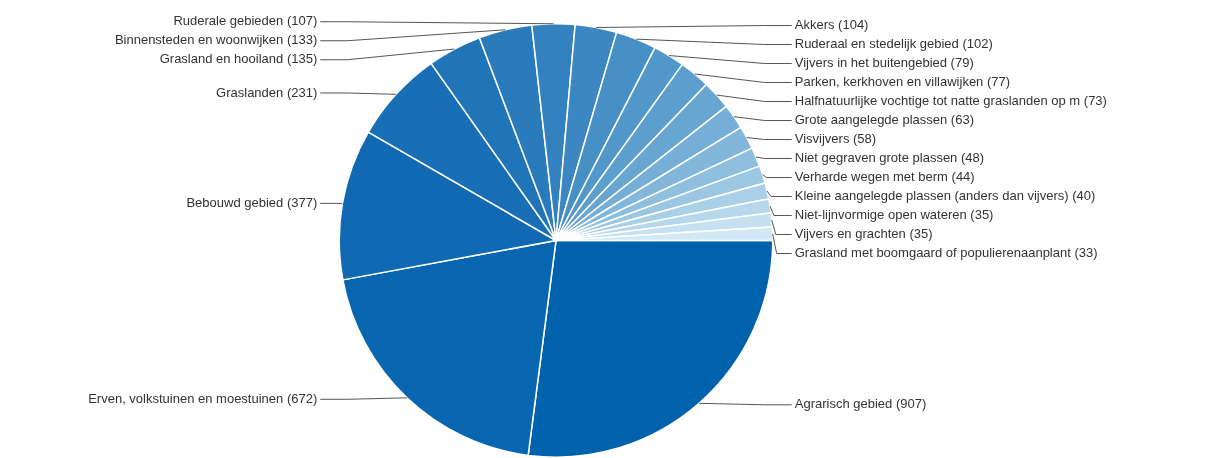  Describe the element at coordinates (946, 253) in the screenshot. I see `slice-label: Grasland met boomgaard of populierenaanplant (33)` at that location.